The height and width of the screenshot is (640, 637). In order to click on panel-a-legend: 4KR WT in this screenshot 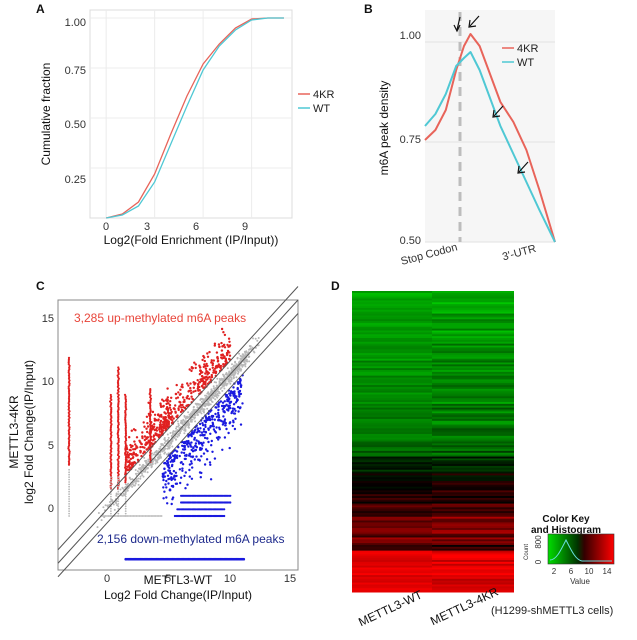, I will do `click(316, 102)`.